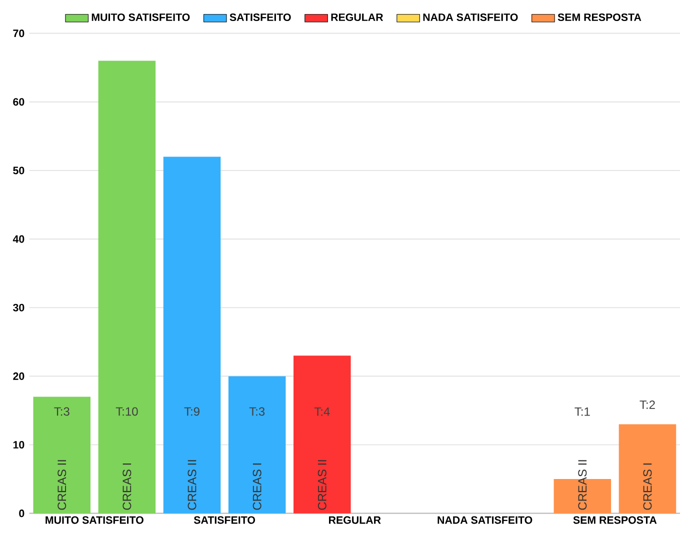  I want to click on text: MUITO SATISFEITO, so click(95, 520).